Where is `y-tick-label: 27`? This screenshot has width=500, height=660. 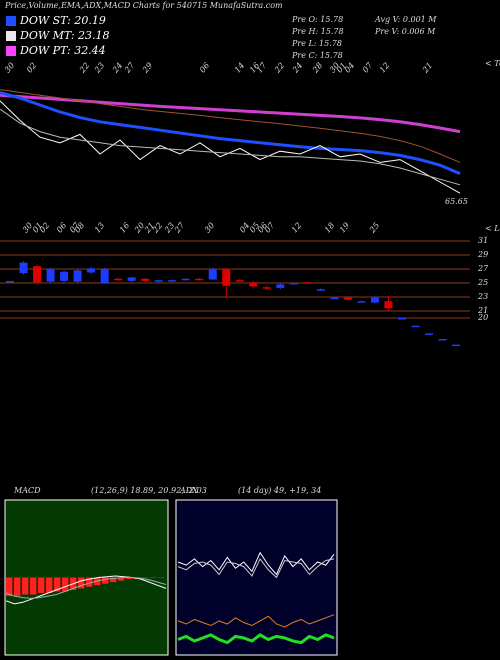
y-tick-label: 27 is located at coordinates (483, 268).